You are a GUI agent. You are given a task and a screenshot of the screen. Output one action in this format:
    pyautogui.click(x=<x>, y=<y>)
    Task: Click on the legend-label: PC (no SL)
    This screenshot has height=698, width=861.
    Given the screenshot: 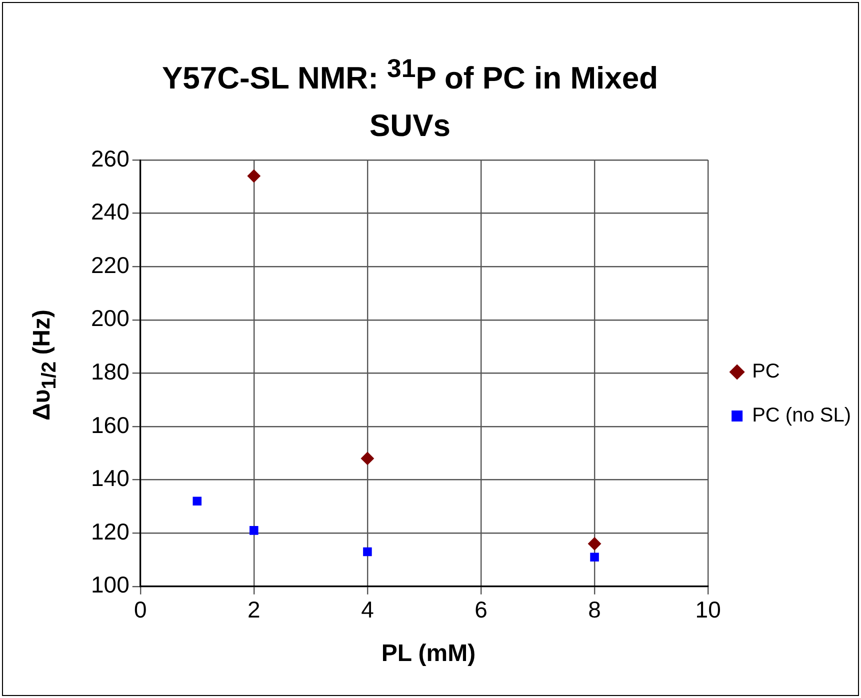 What is the action you would take?
    pyautogui.click(x=802, y=415)
    